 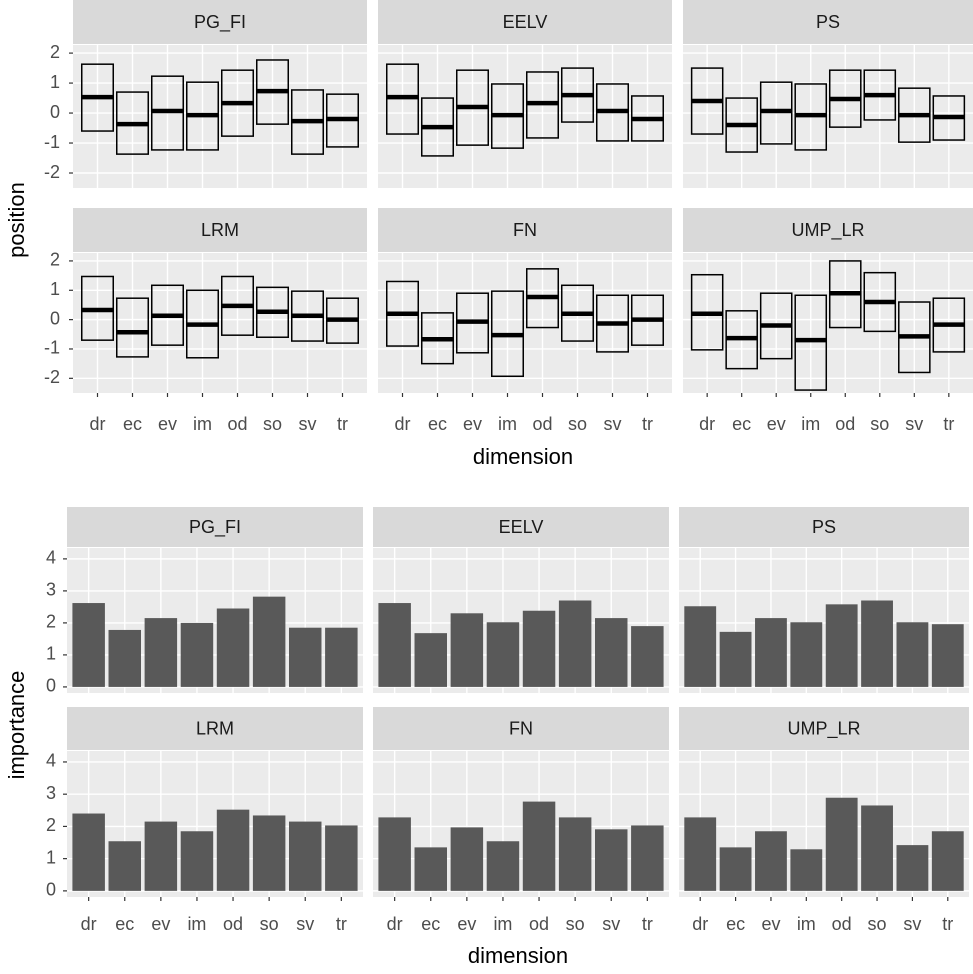 I want to click on facet-panel: EELV, so click(x=521, y=600).